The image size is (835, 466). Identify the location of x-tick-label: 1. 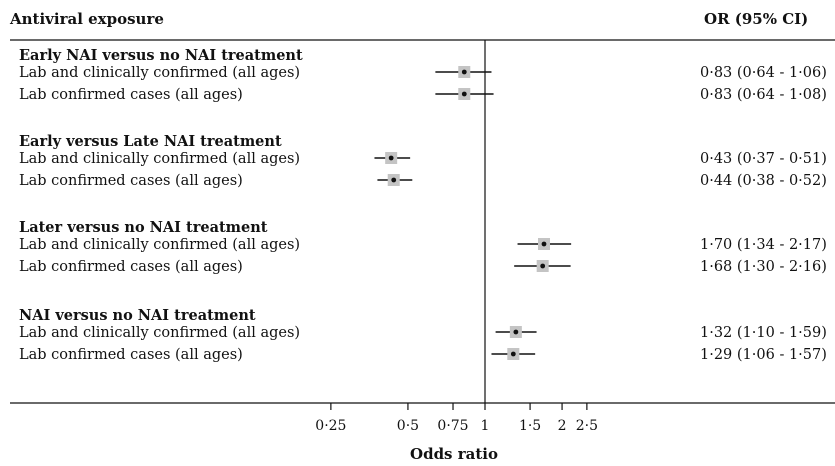
(485, 426).